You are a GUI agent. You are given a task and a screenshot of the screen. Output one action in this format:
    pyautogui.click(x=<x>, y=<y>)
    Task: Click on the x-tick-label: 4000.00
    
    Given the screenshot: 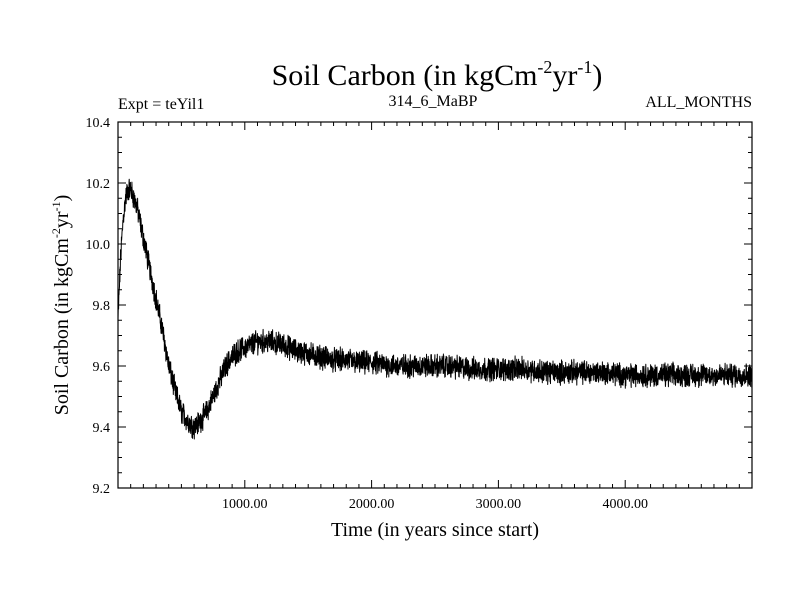 What is the action you would take?
    pyautogui.click(x=625, y=504)
    